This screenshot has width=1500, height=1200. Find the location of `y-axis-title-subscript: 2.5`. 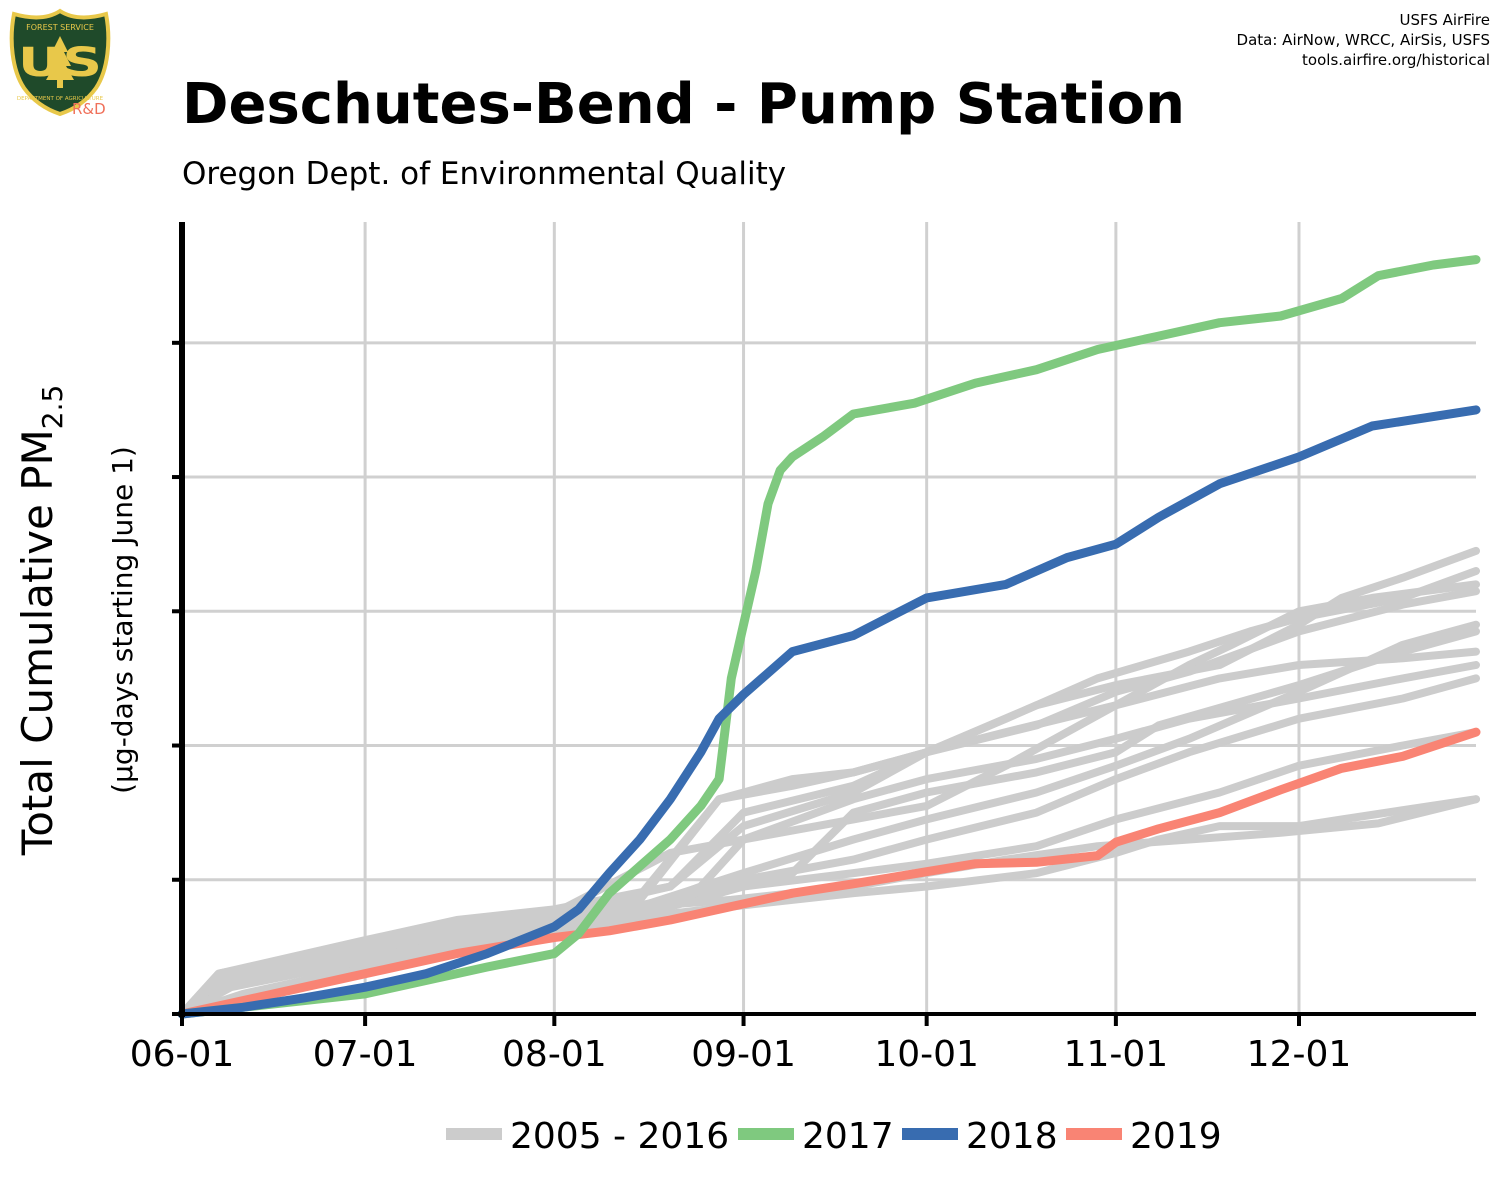

y-axis-title-subscript: 2.5 is located at coordinates (52, 407).